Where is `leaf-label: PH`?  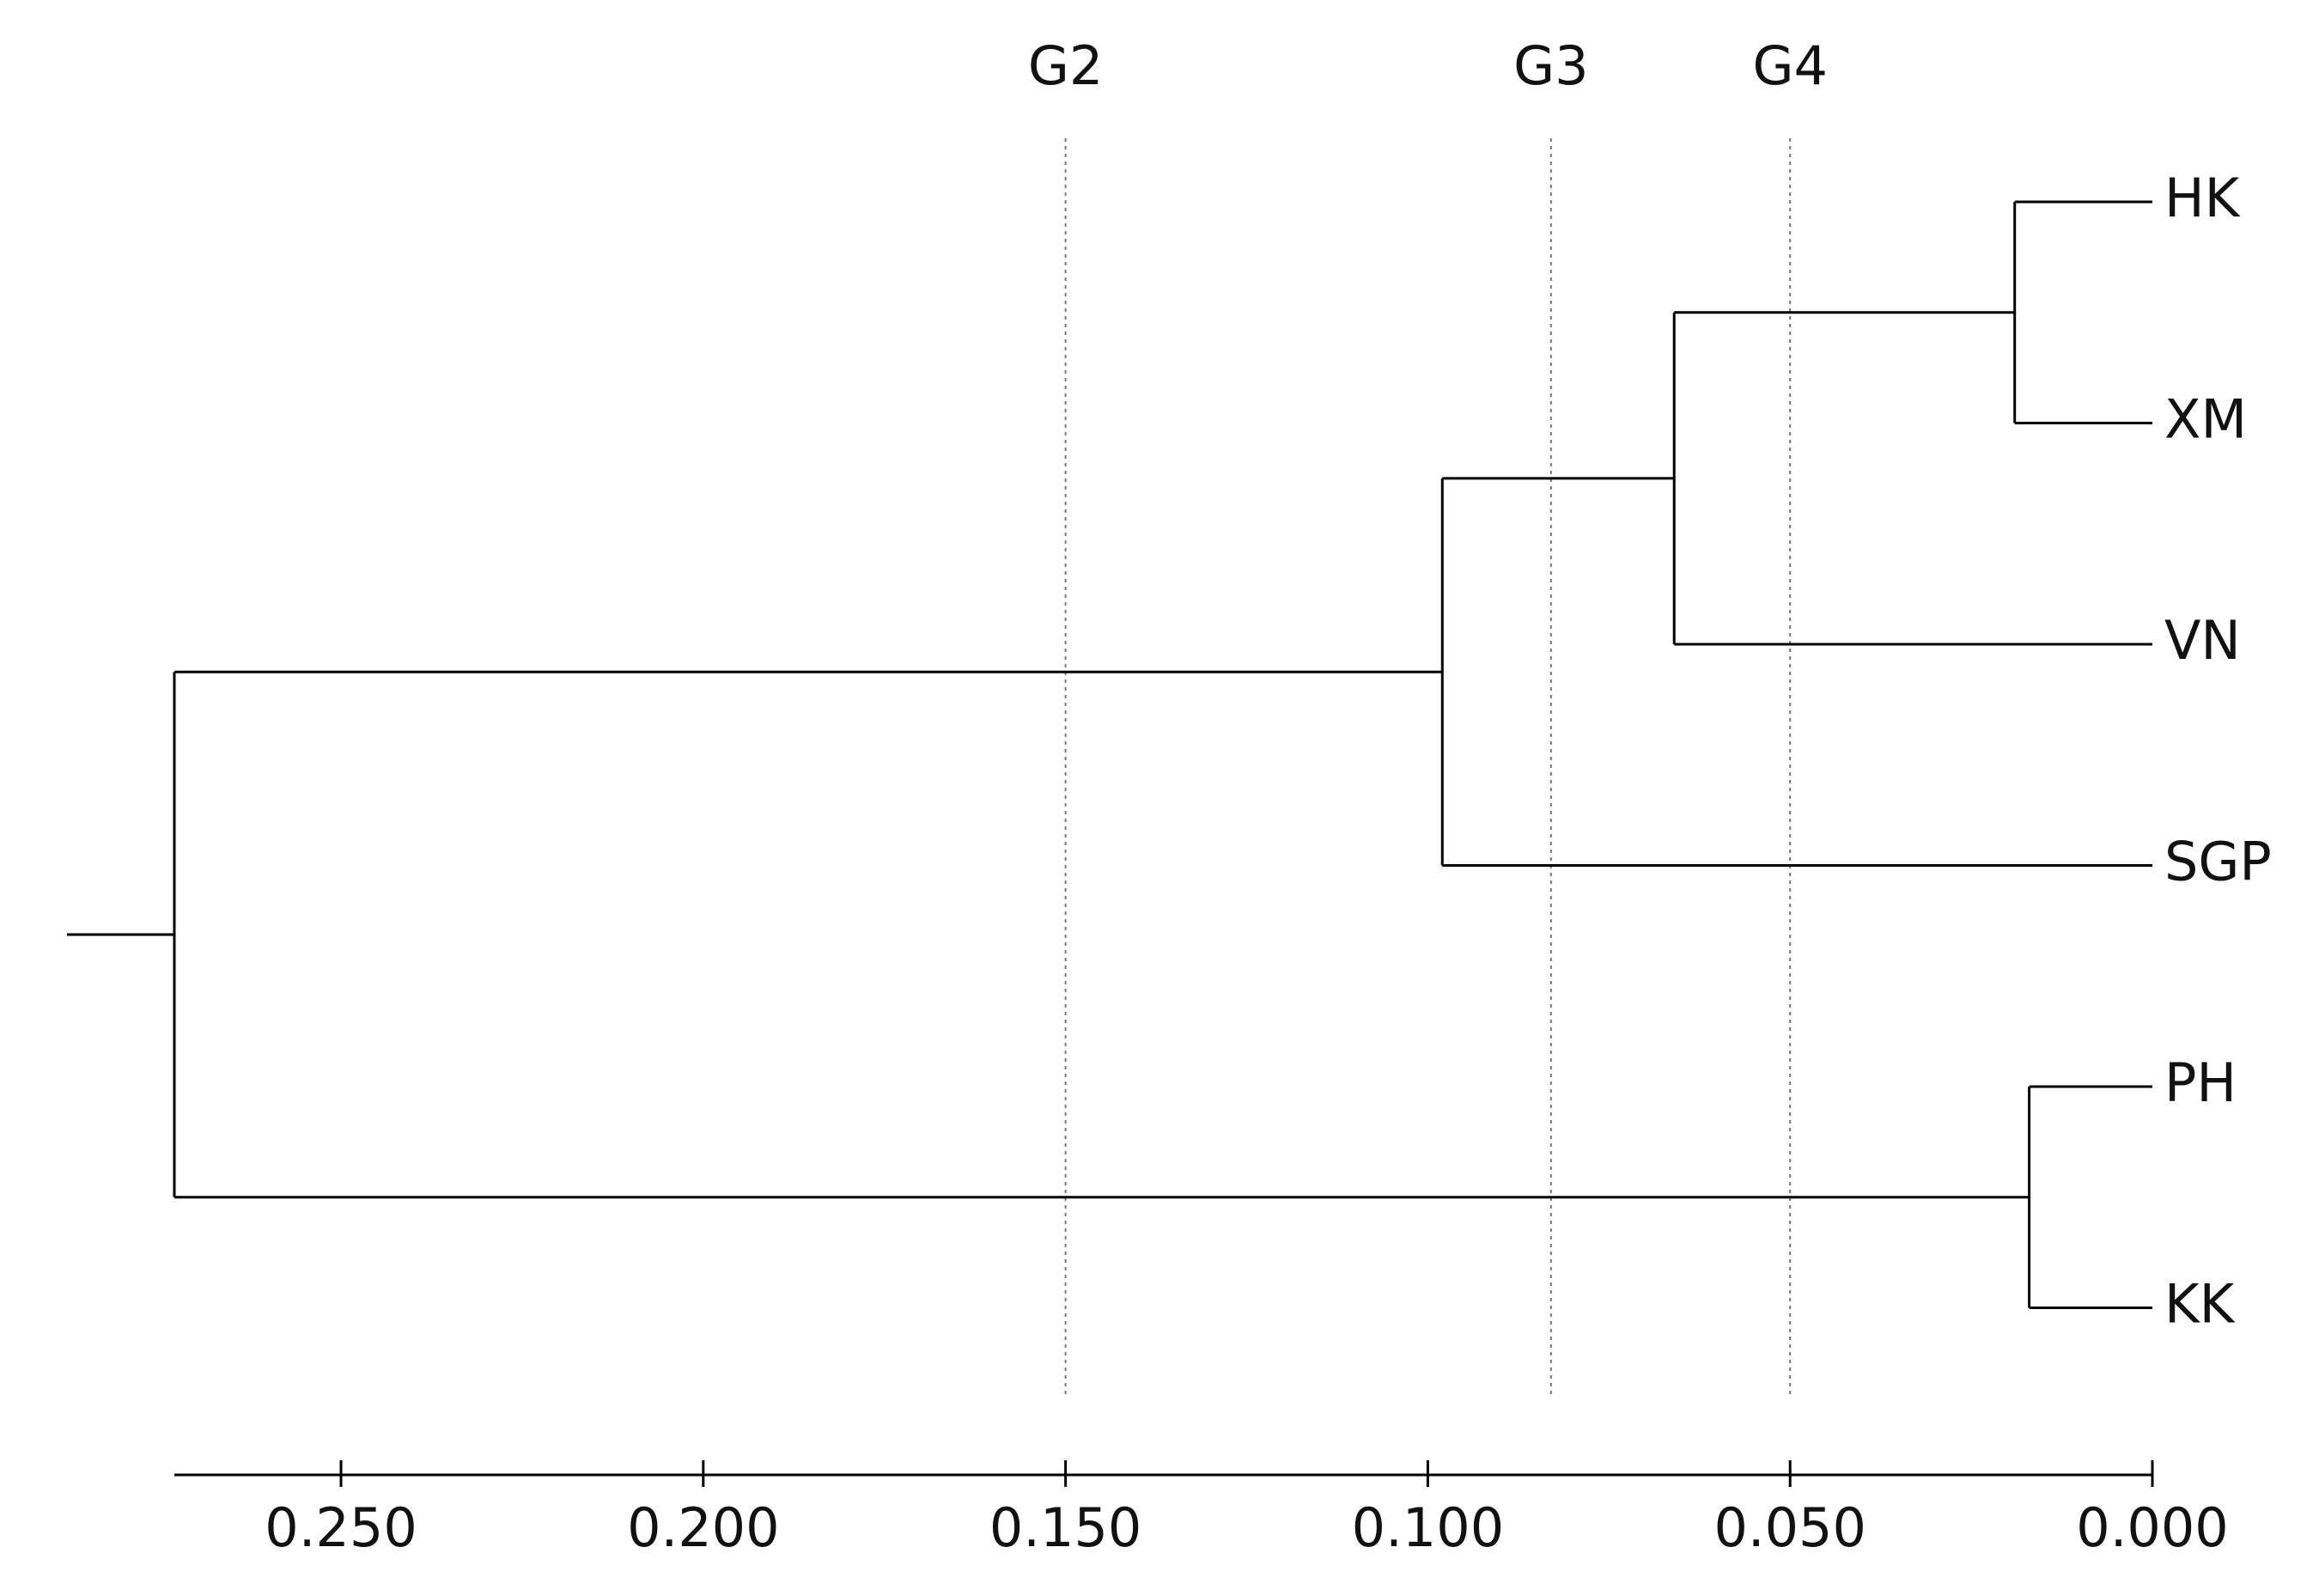
leaf-label: PH is located at coordinates (2200, 1082).